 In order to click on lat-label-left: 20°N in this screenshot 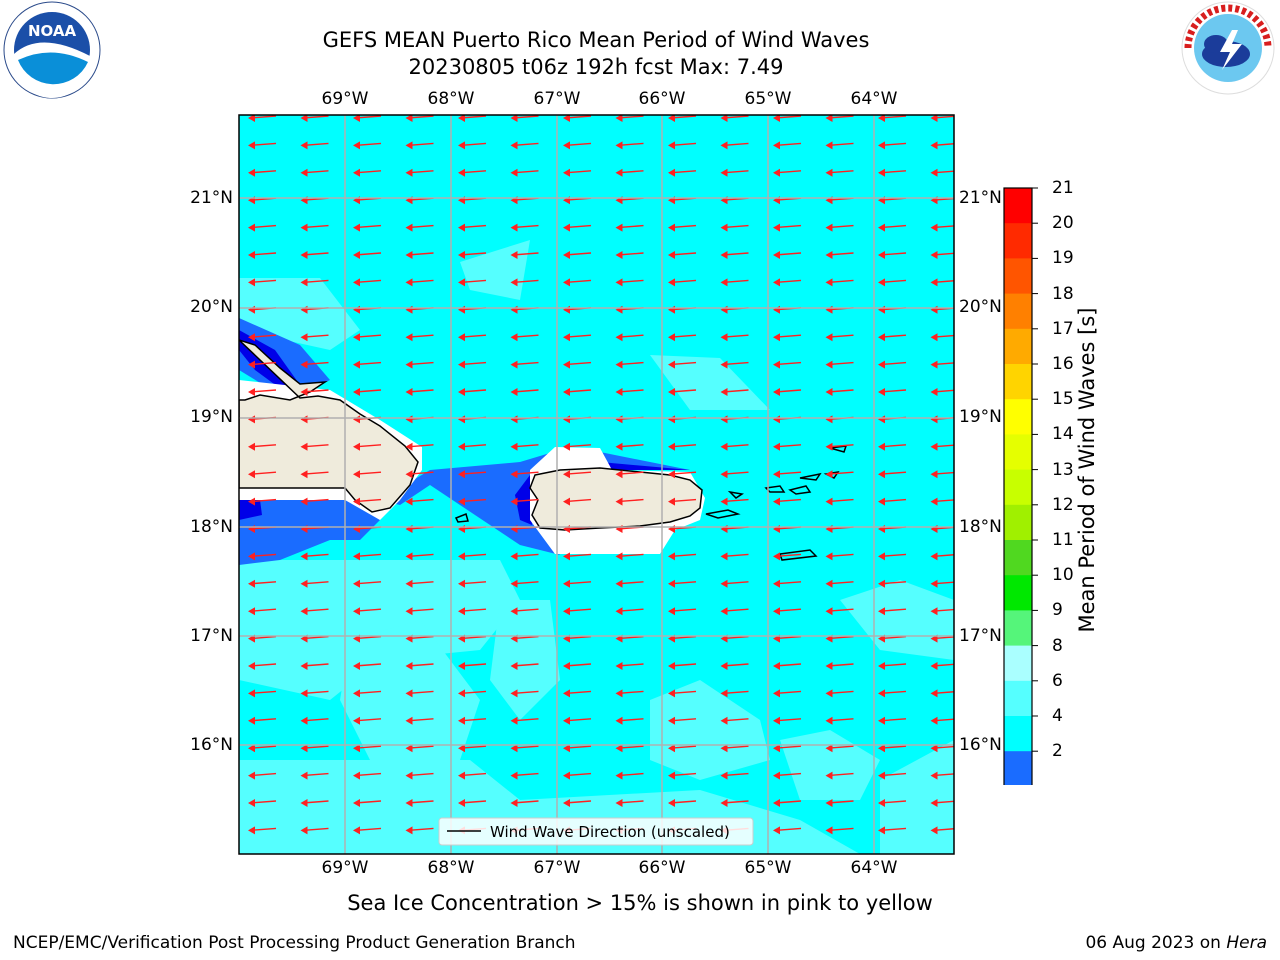, I will do `click(211, 307)`.